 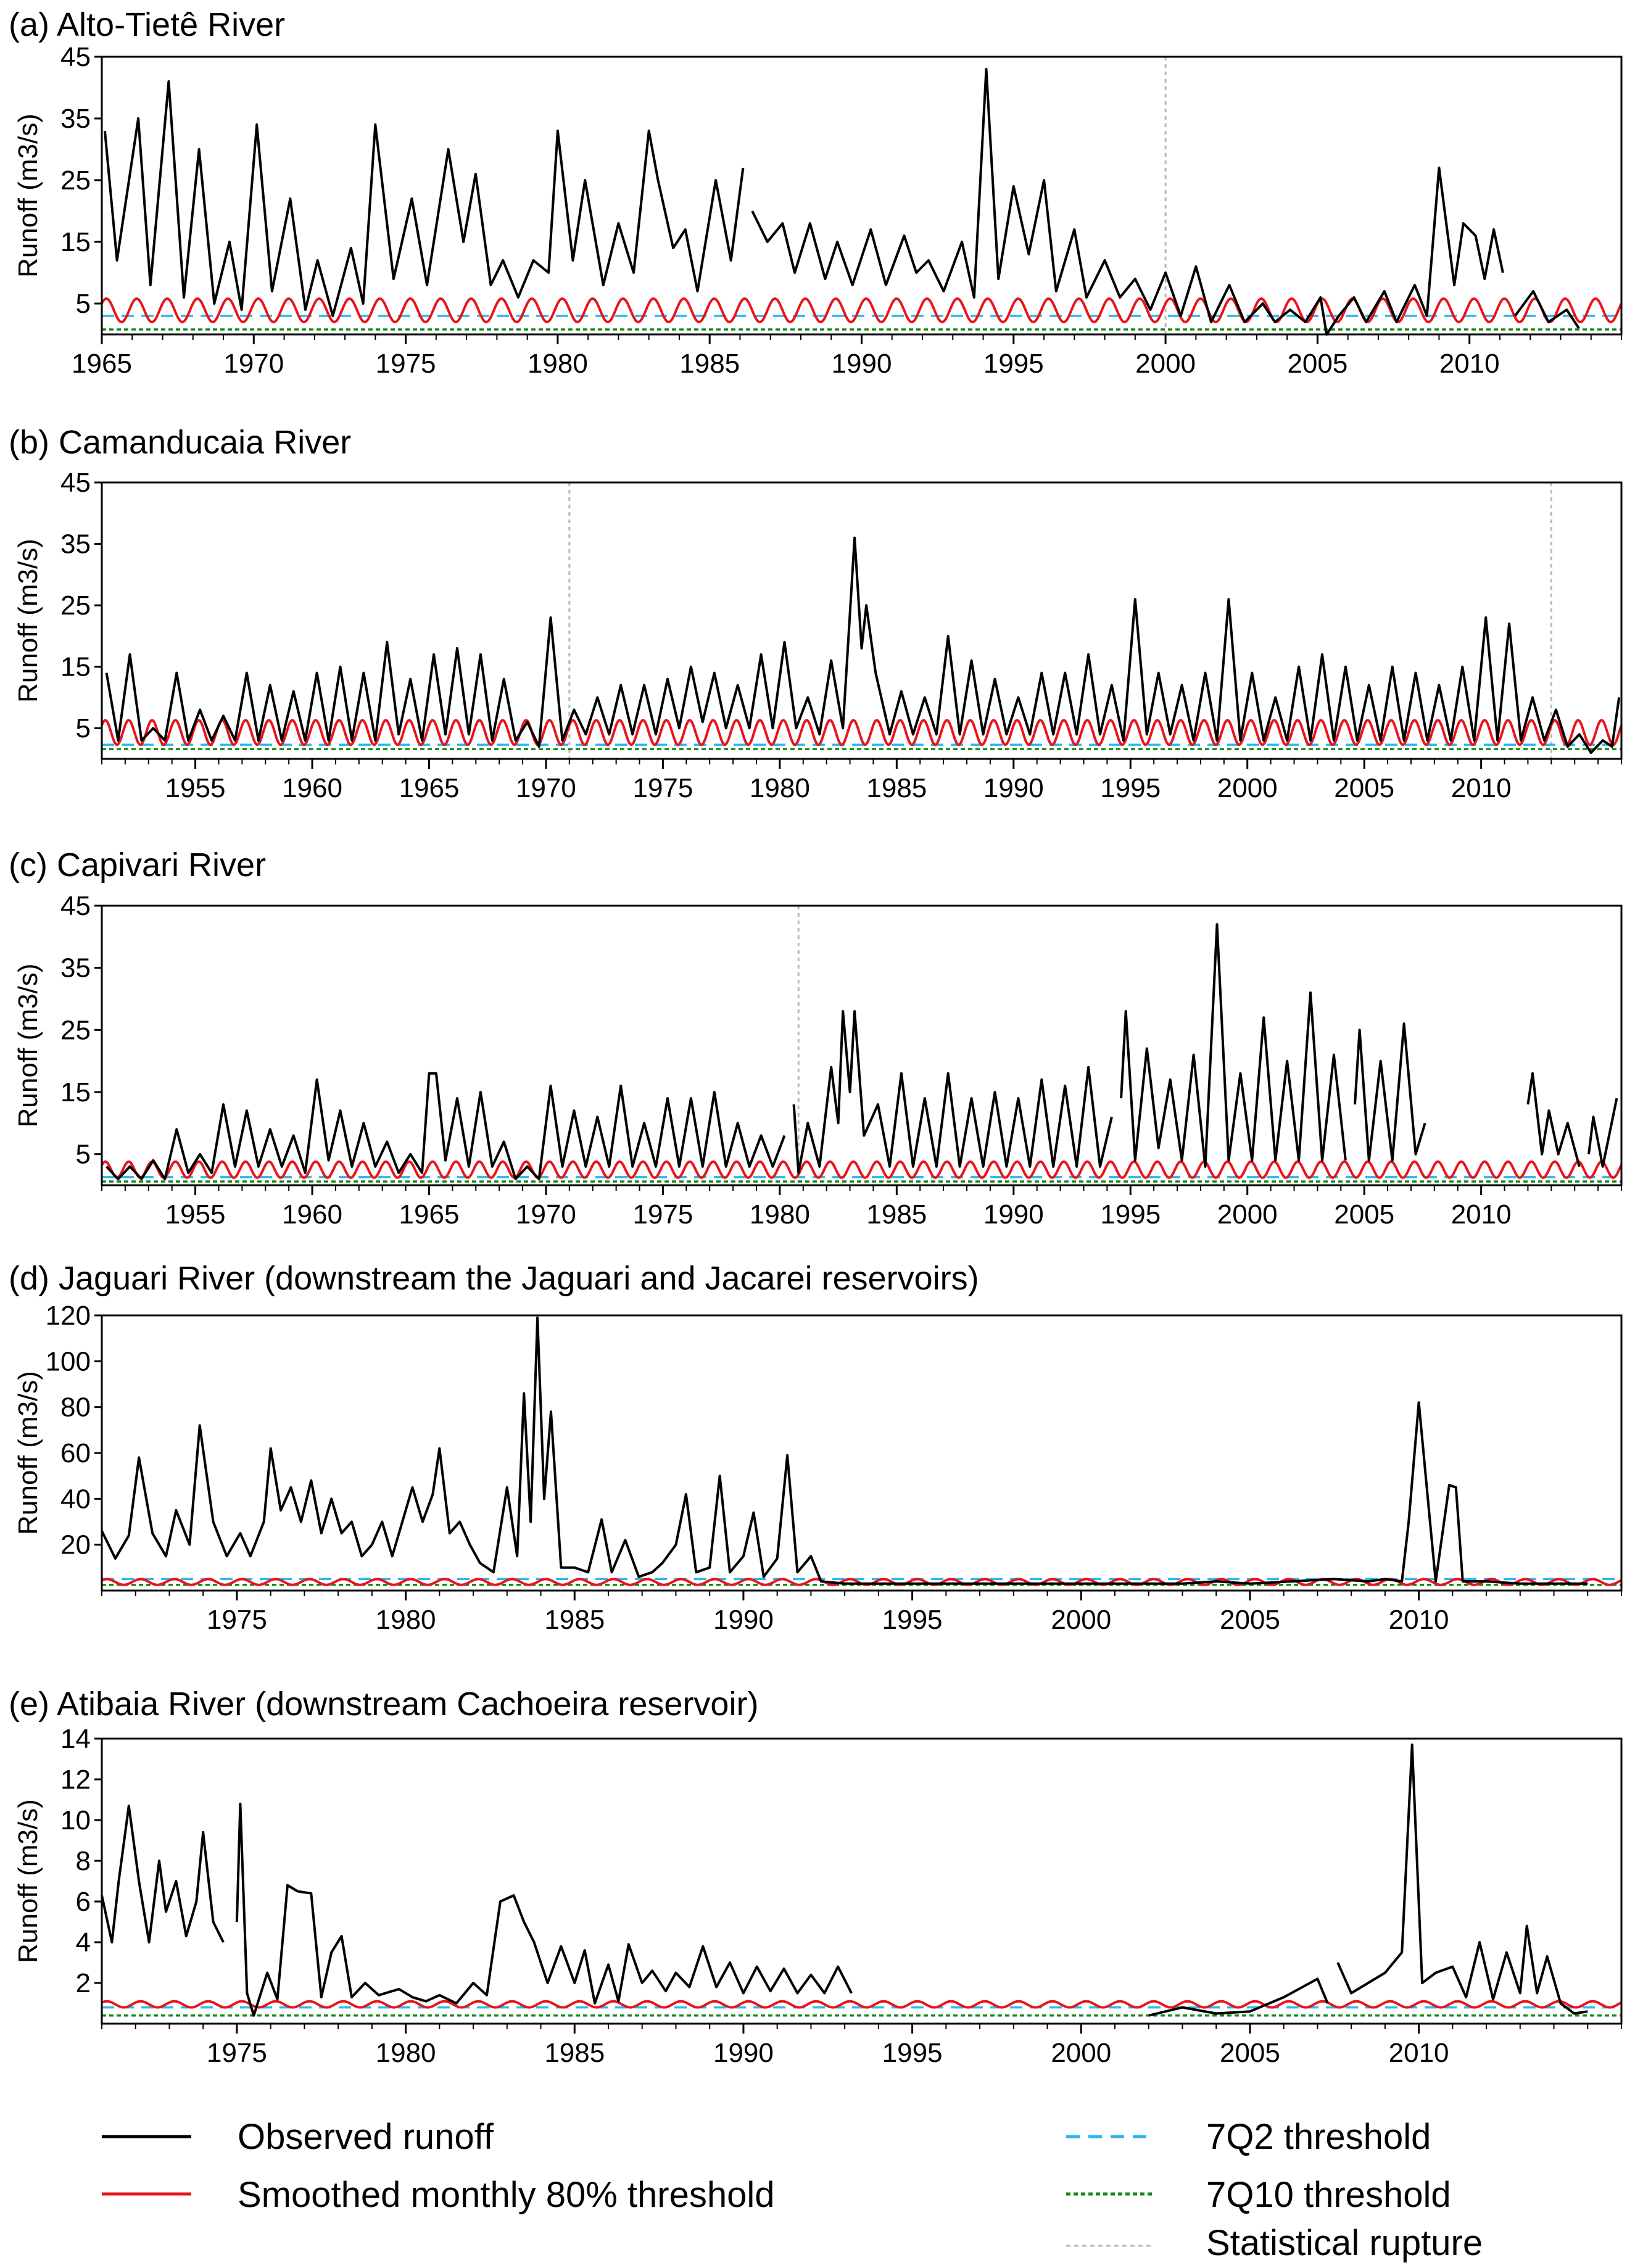 I want to click on legend-smoothed-label: Smoothed monthly 80% threshold, so click(x=506, y=2195).